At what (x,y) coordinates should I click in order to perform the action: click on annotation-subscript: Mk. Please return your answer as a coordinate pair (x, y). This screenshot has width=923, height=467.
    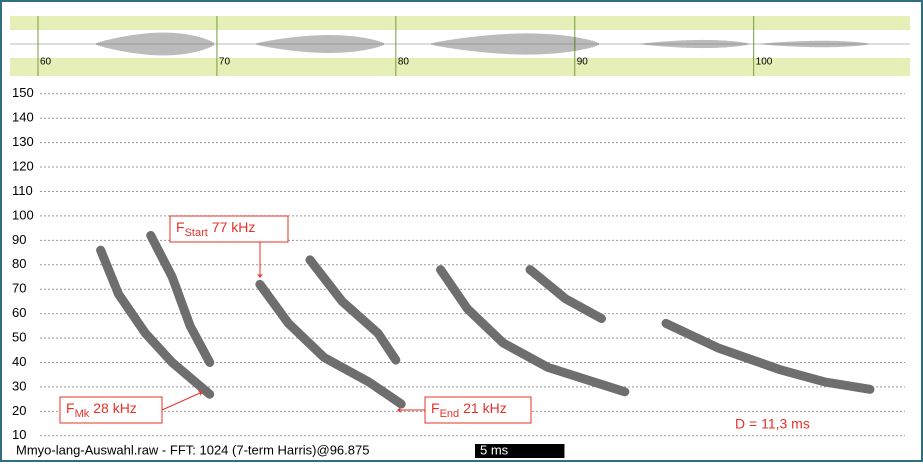
    Looking at the image, I should click on (82, 414).